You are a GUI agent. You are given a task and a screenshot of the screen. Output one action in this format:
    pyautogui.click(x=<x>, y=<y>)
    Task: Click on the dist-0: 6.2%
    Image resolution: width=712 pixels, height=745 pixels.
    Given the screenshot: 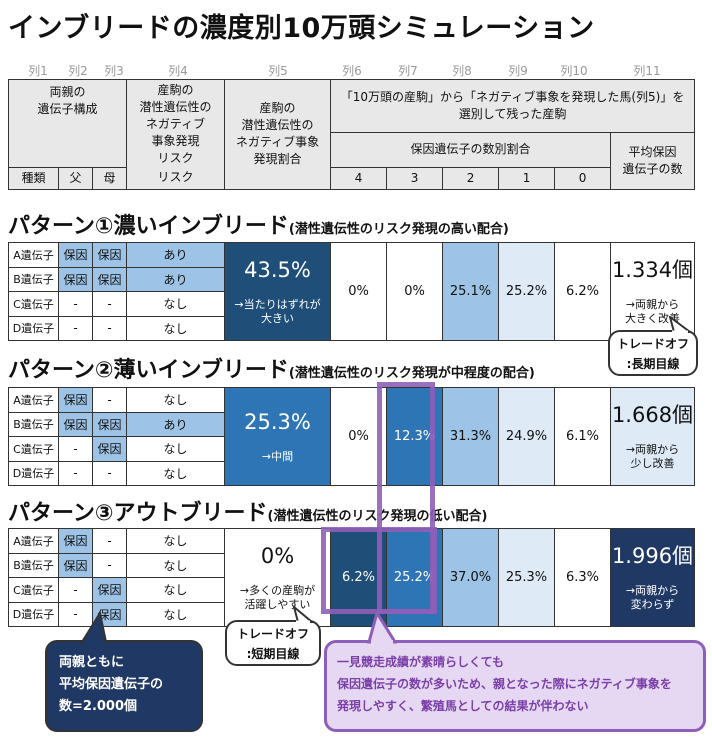 What is the action you would take?
    pyautogui.click(x=582, y=291)
    